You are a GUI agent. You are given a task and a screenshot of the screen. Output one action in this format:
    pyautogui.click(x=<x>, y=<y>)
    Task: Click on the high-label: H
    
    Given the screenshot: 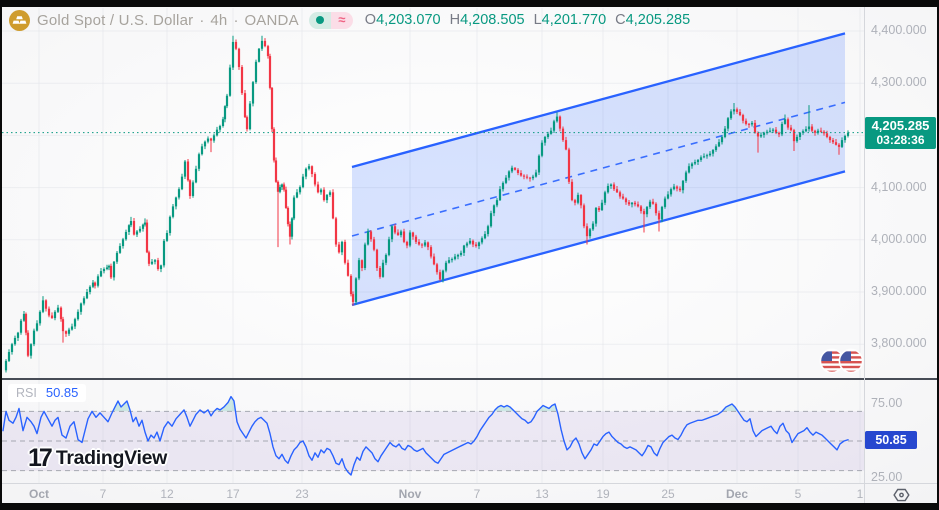 What is the action you would take?
    pyautogui.click(x=455, y=20)
    